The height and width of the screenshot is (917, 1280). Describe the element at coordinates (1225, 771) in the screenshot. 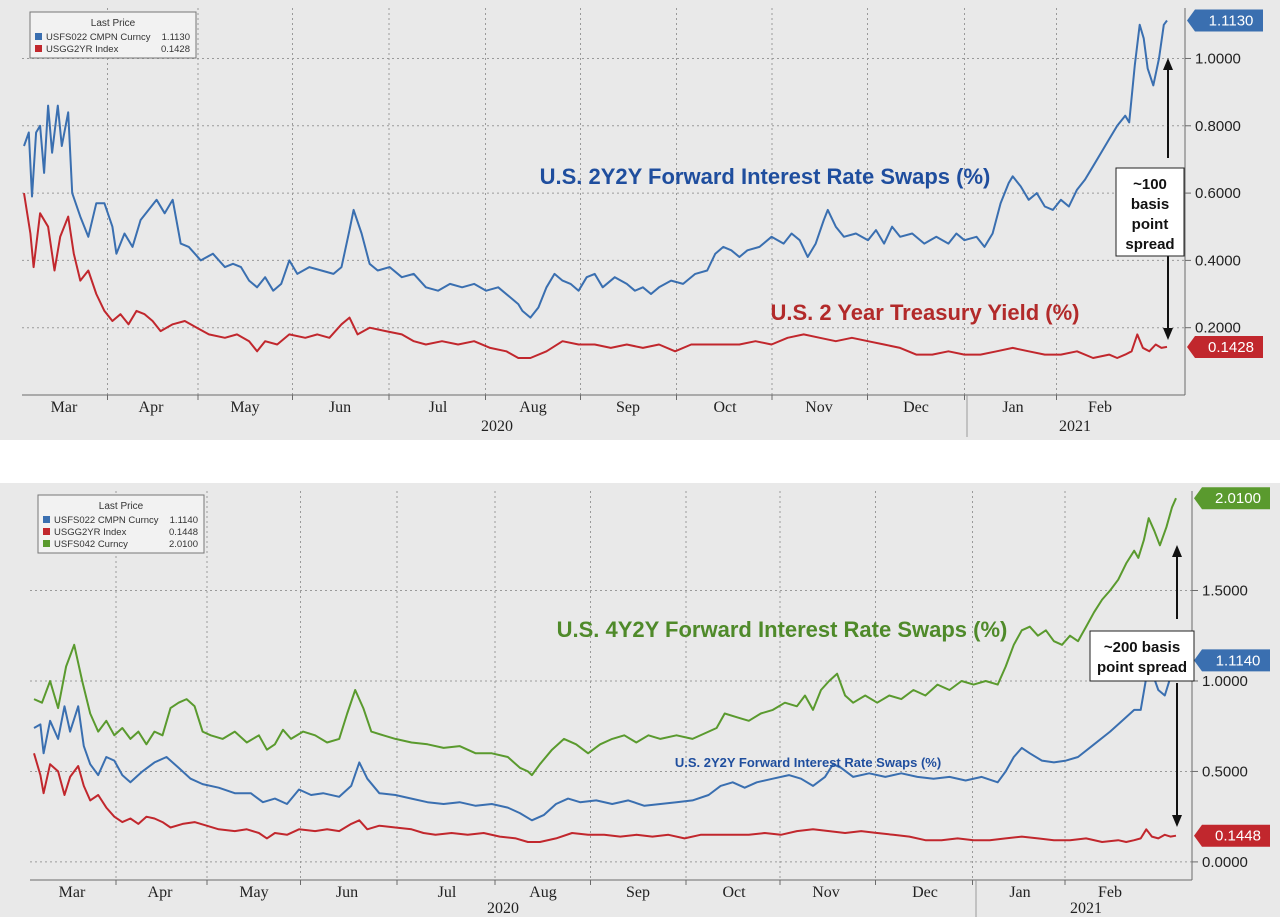

I see `y-tick-label: 0.5000` at that location.